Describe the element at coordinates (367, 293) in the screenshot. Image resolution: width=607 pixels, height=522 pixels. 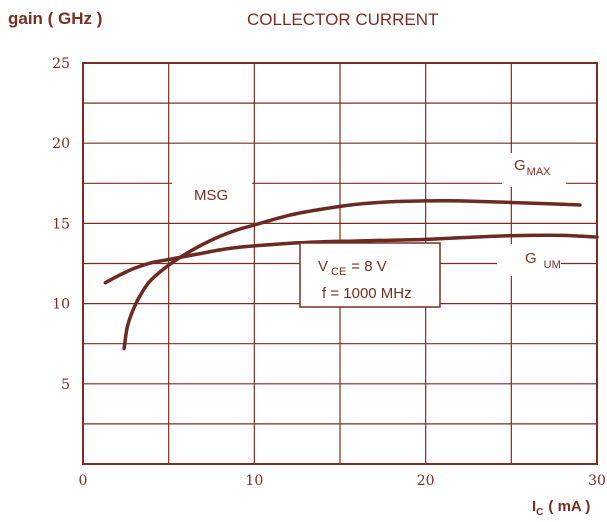
I see `conditions-freq: f = 1000 MHz` at that location.